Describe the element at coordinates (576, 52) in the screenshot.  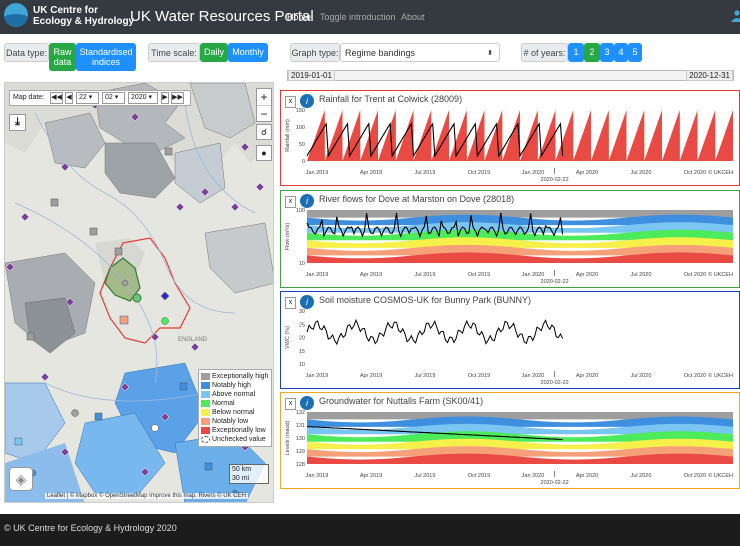
I see `years-1-button: 1` at that location.